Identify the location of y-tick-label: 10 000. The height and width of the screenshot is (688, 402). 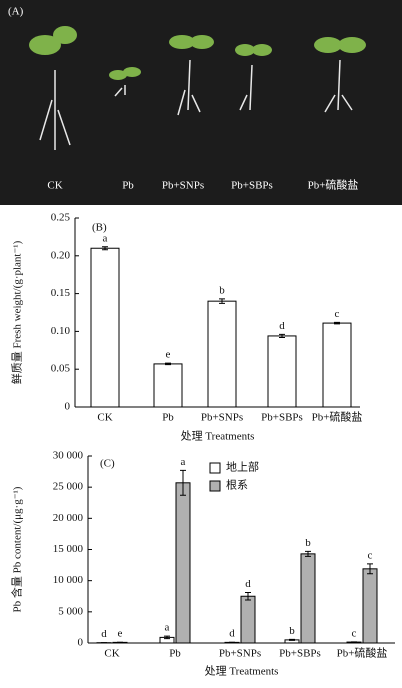
(68, 580).